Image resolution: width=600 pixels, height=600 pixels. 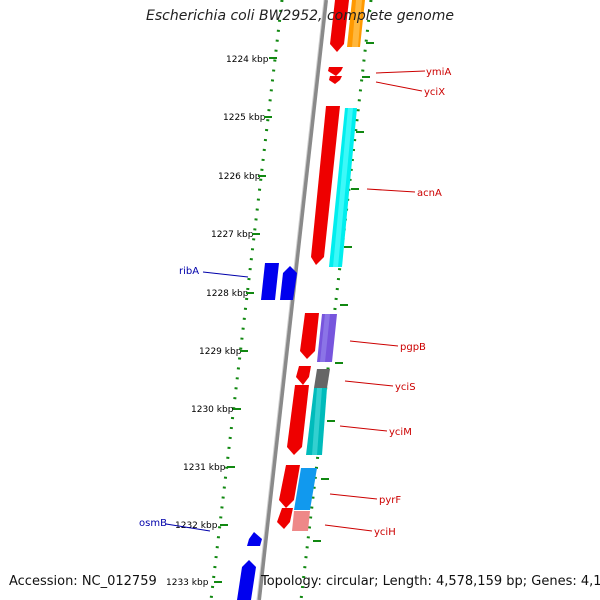 What do you see at coordinates (196, 526) in the screenshot?
I see `tick-label: 1232 kbp` at bounding box center [196, 526].